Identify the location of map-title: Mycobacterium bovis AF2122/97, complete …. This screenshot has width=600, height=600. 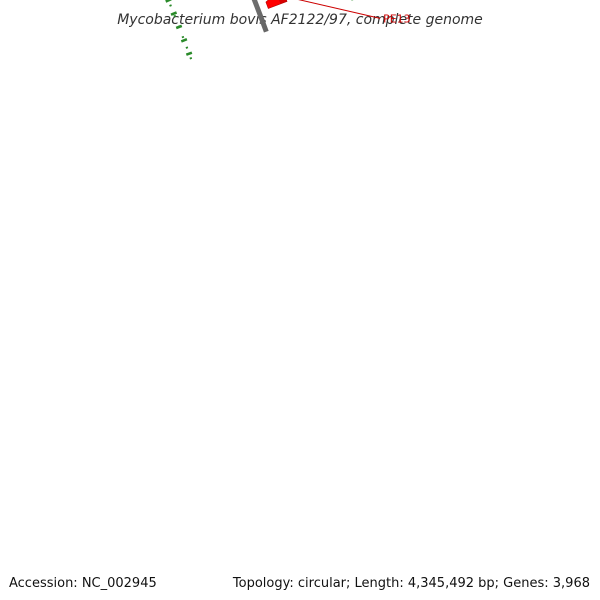
(300, 20).